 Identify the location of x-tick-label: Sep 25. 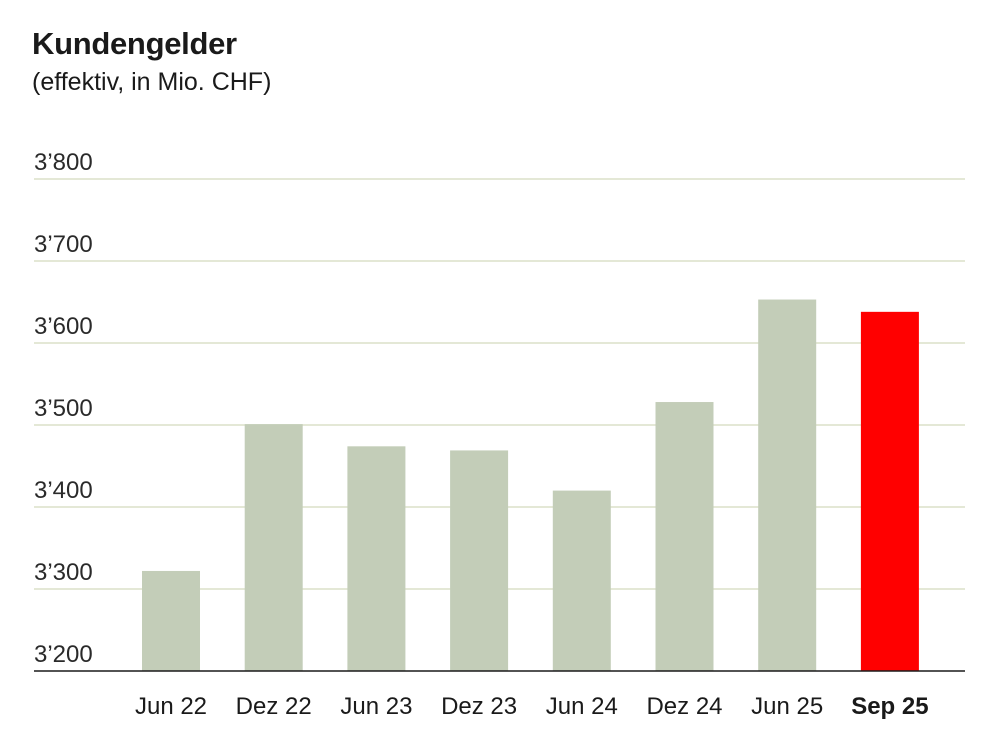
(889, 706).